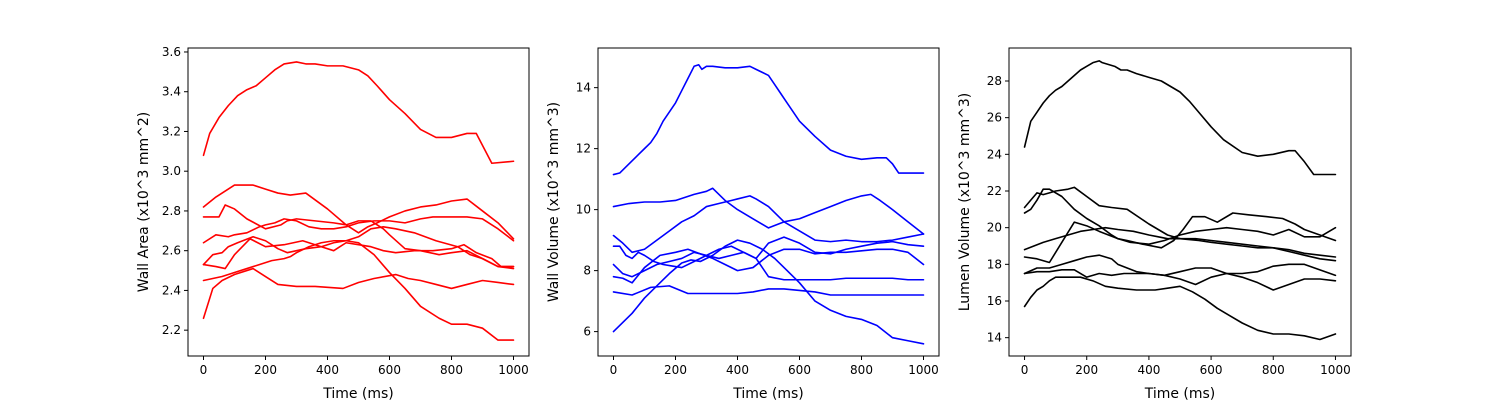 The height and width of the screenshot is (400, 1500). What do you see at coordinates (144, 202) in the screenshot?
I see `wall-area-y-axis-title: Wall Area (x10^3 mm^2)` at bounding box center [144, 202].